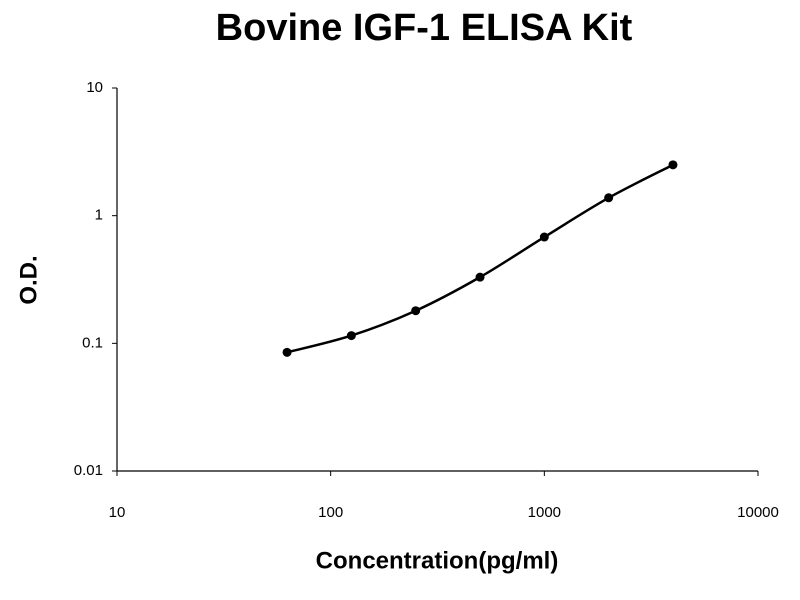 This screenshot has width=800, height=600. I want to click on x-tick-label: 1000, so click(544, 512).